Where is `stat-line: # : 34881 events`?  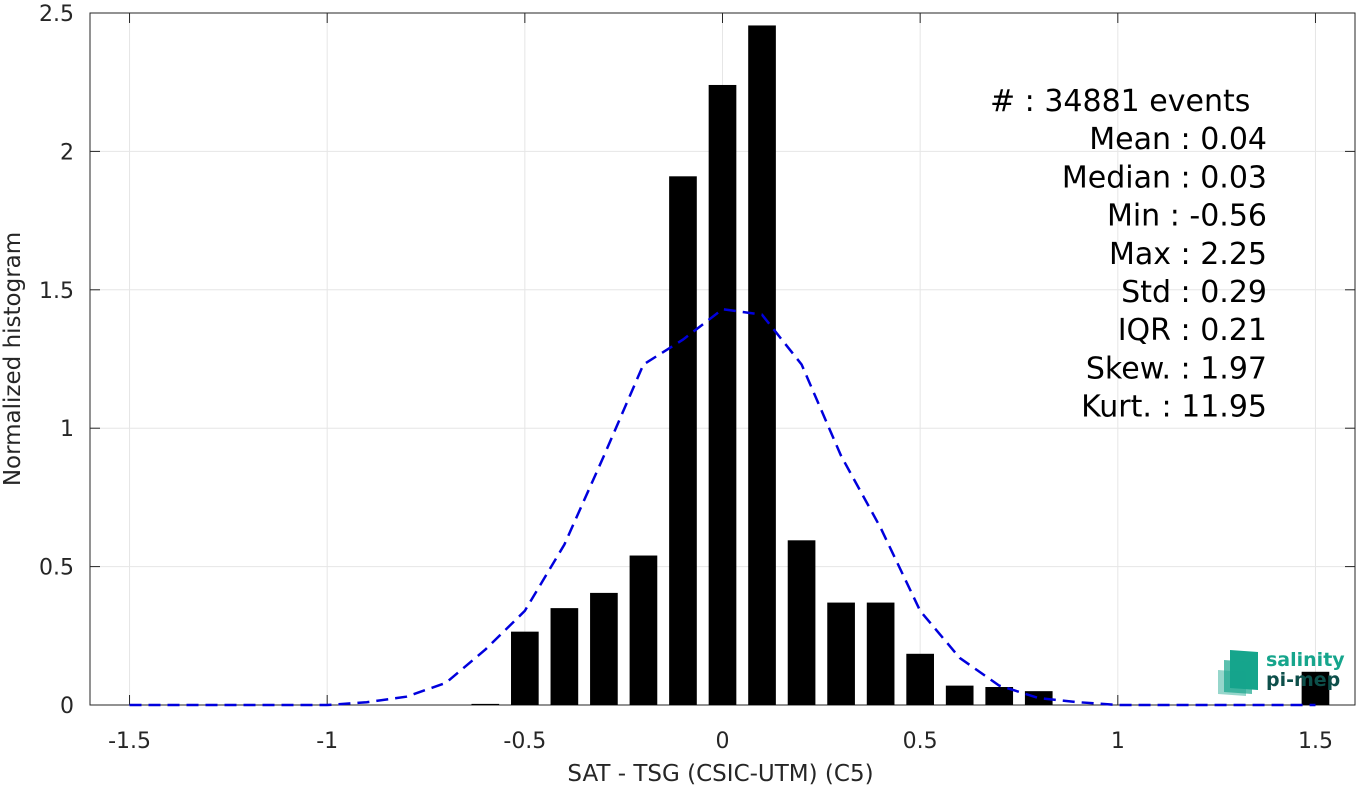 stat-line: # : 34881 events is located at coordinates (1120, 101).